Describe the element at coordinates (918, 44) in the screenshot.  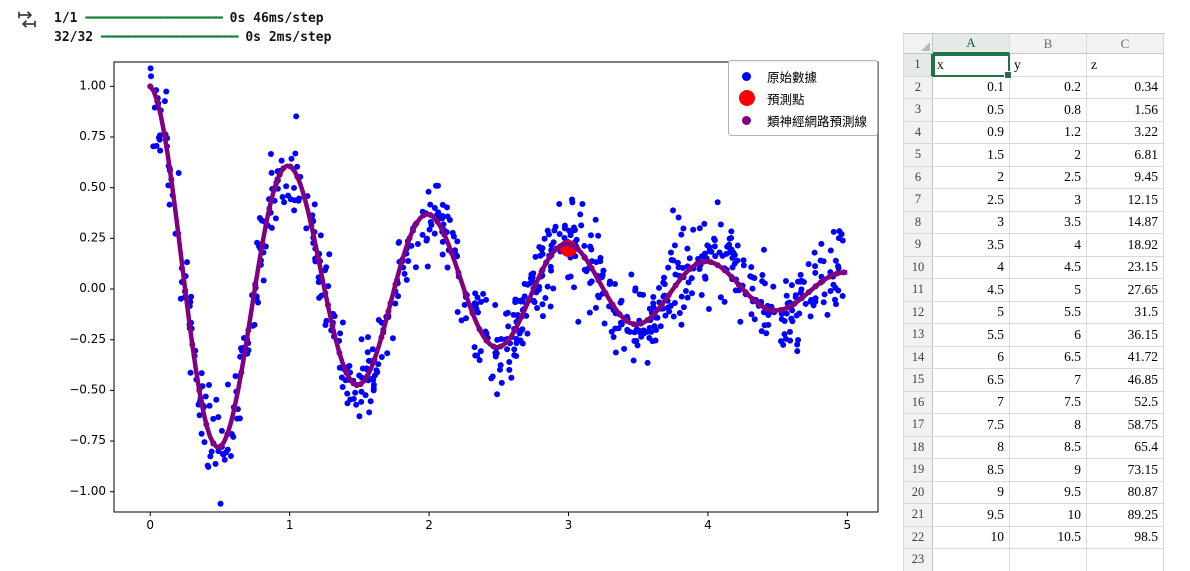
I see `select-all-corner` at that location.